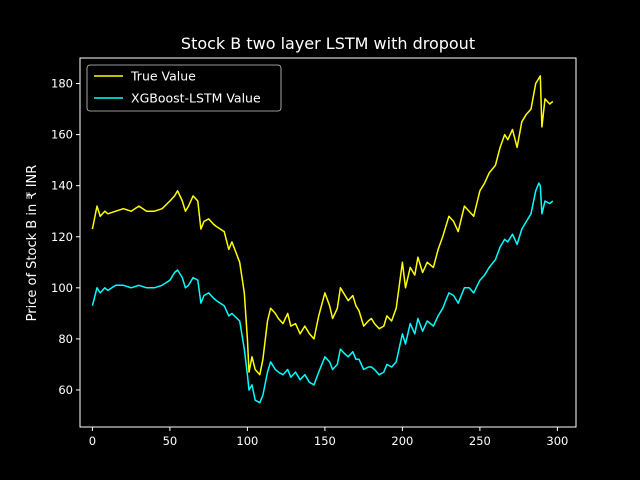 This screenshot has height=480, width=640. Describe the element at coordinates (92, 441) in the screenshot. I see `x-tick-label: 0` at that location.